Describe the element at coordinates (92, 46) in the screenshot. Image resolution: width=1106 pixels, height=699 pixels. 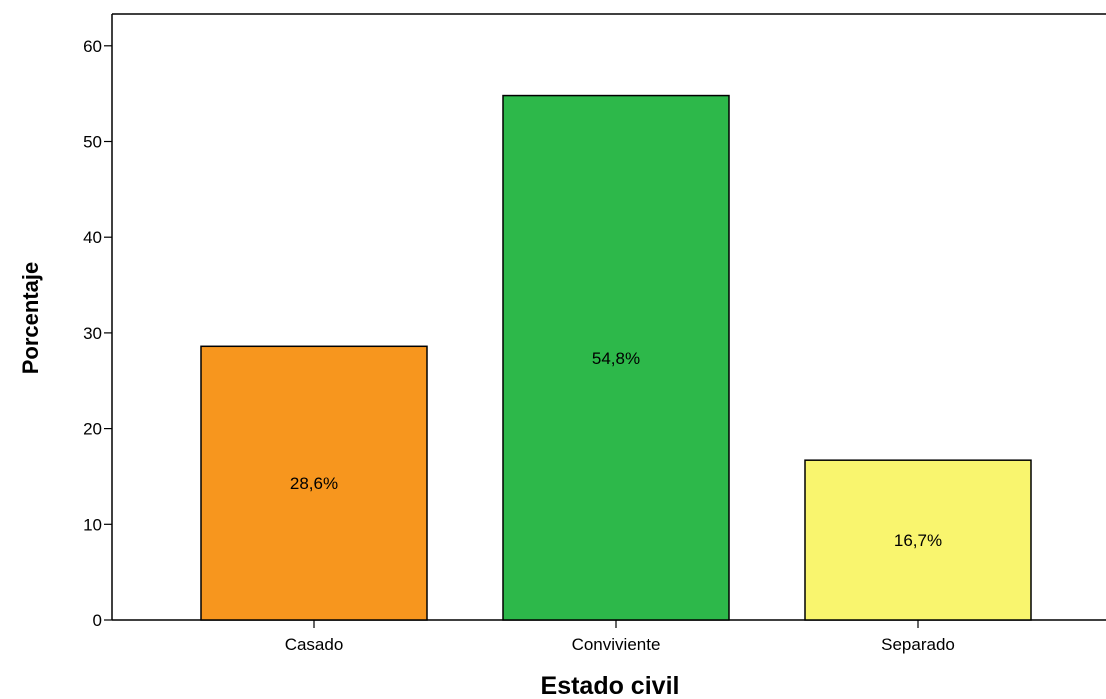
I see `y-tick-label: 60` at that location.